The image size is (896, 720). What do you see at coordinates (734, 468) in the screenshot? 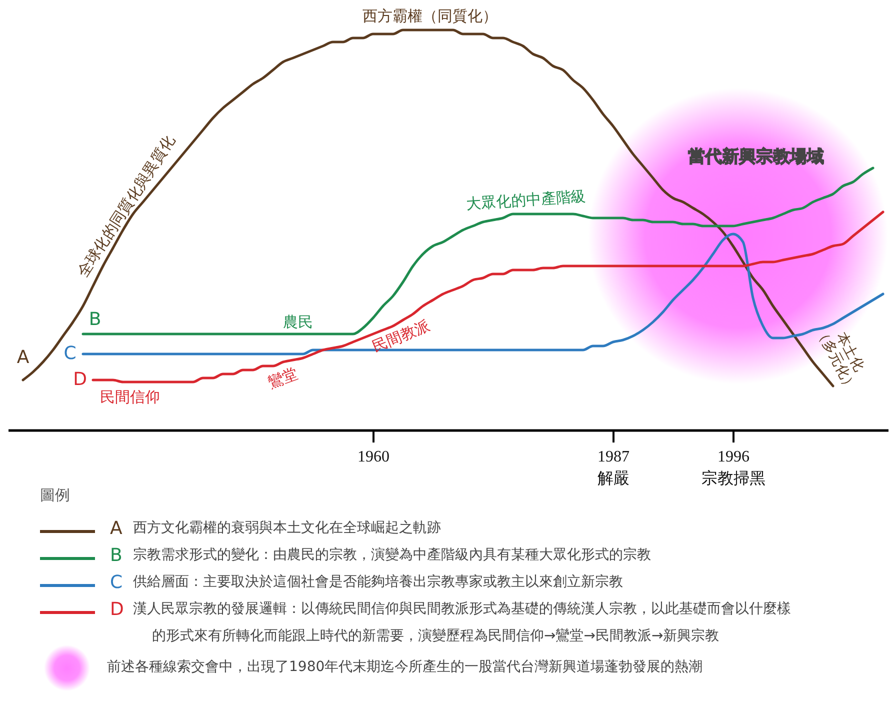
I see `x-tick-label: 1996 宗教掃黑` at bounding box center [734, 468].